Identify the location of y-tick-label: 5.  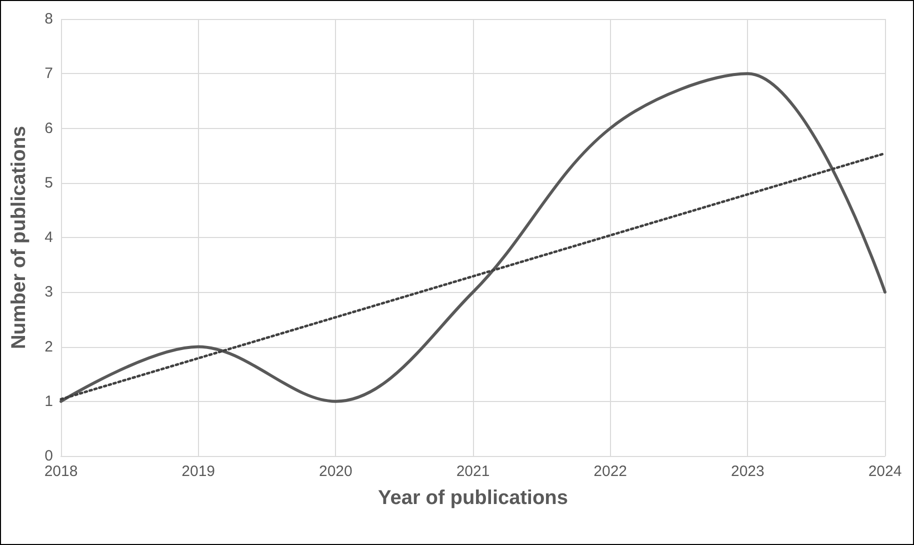
(48, 183).